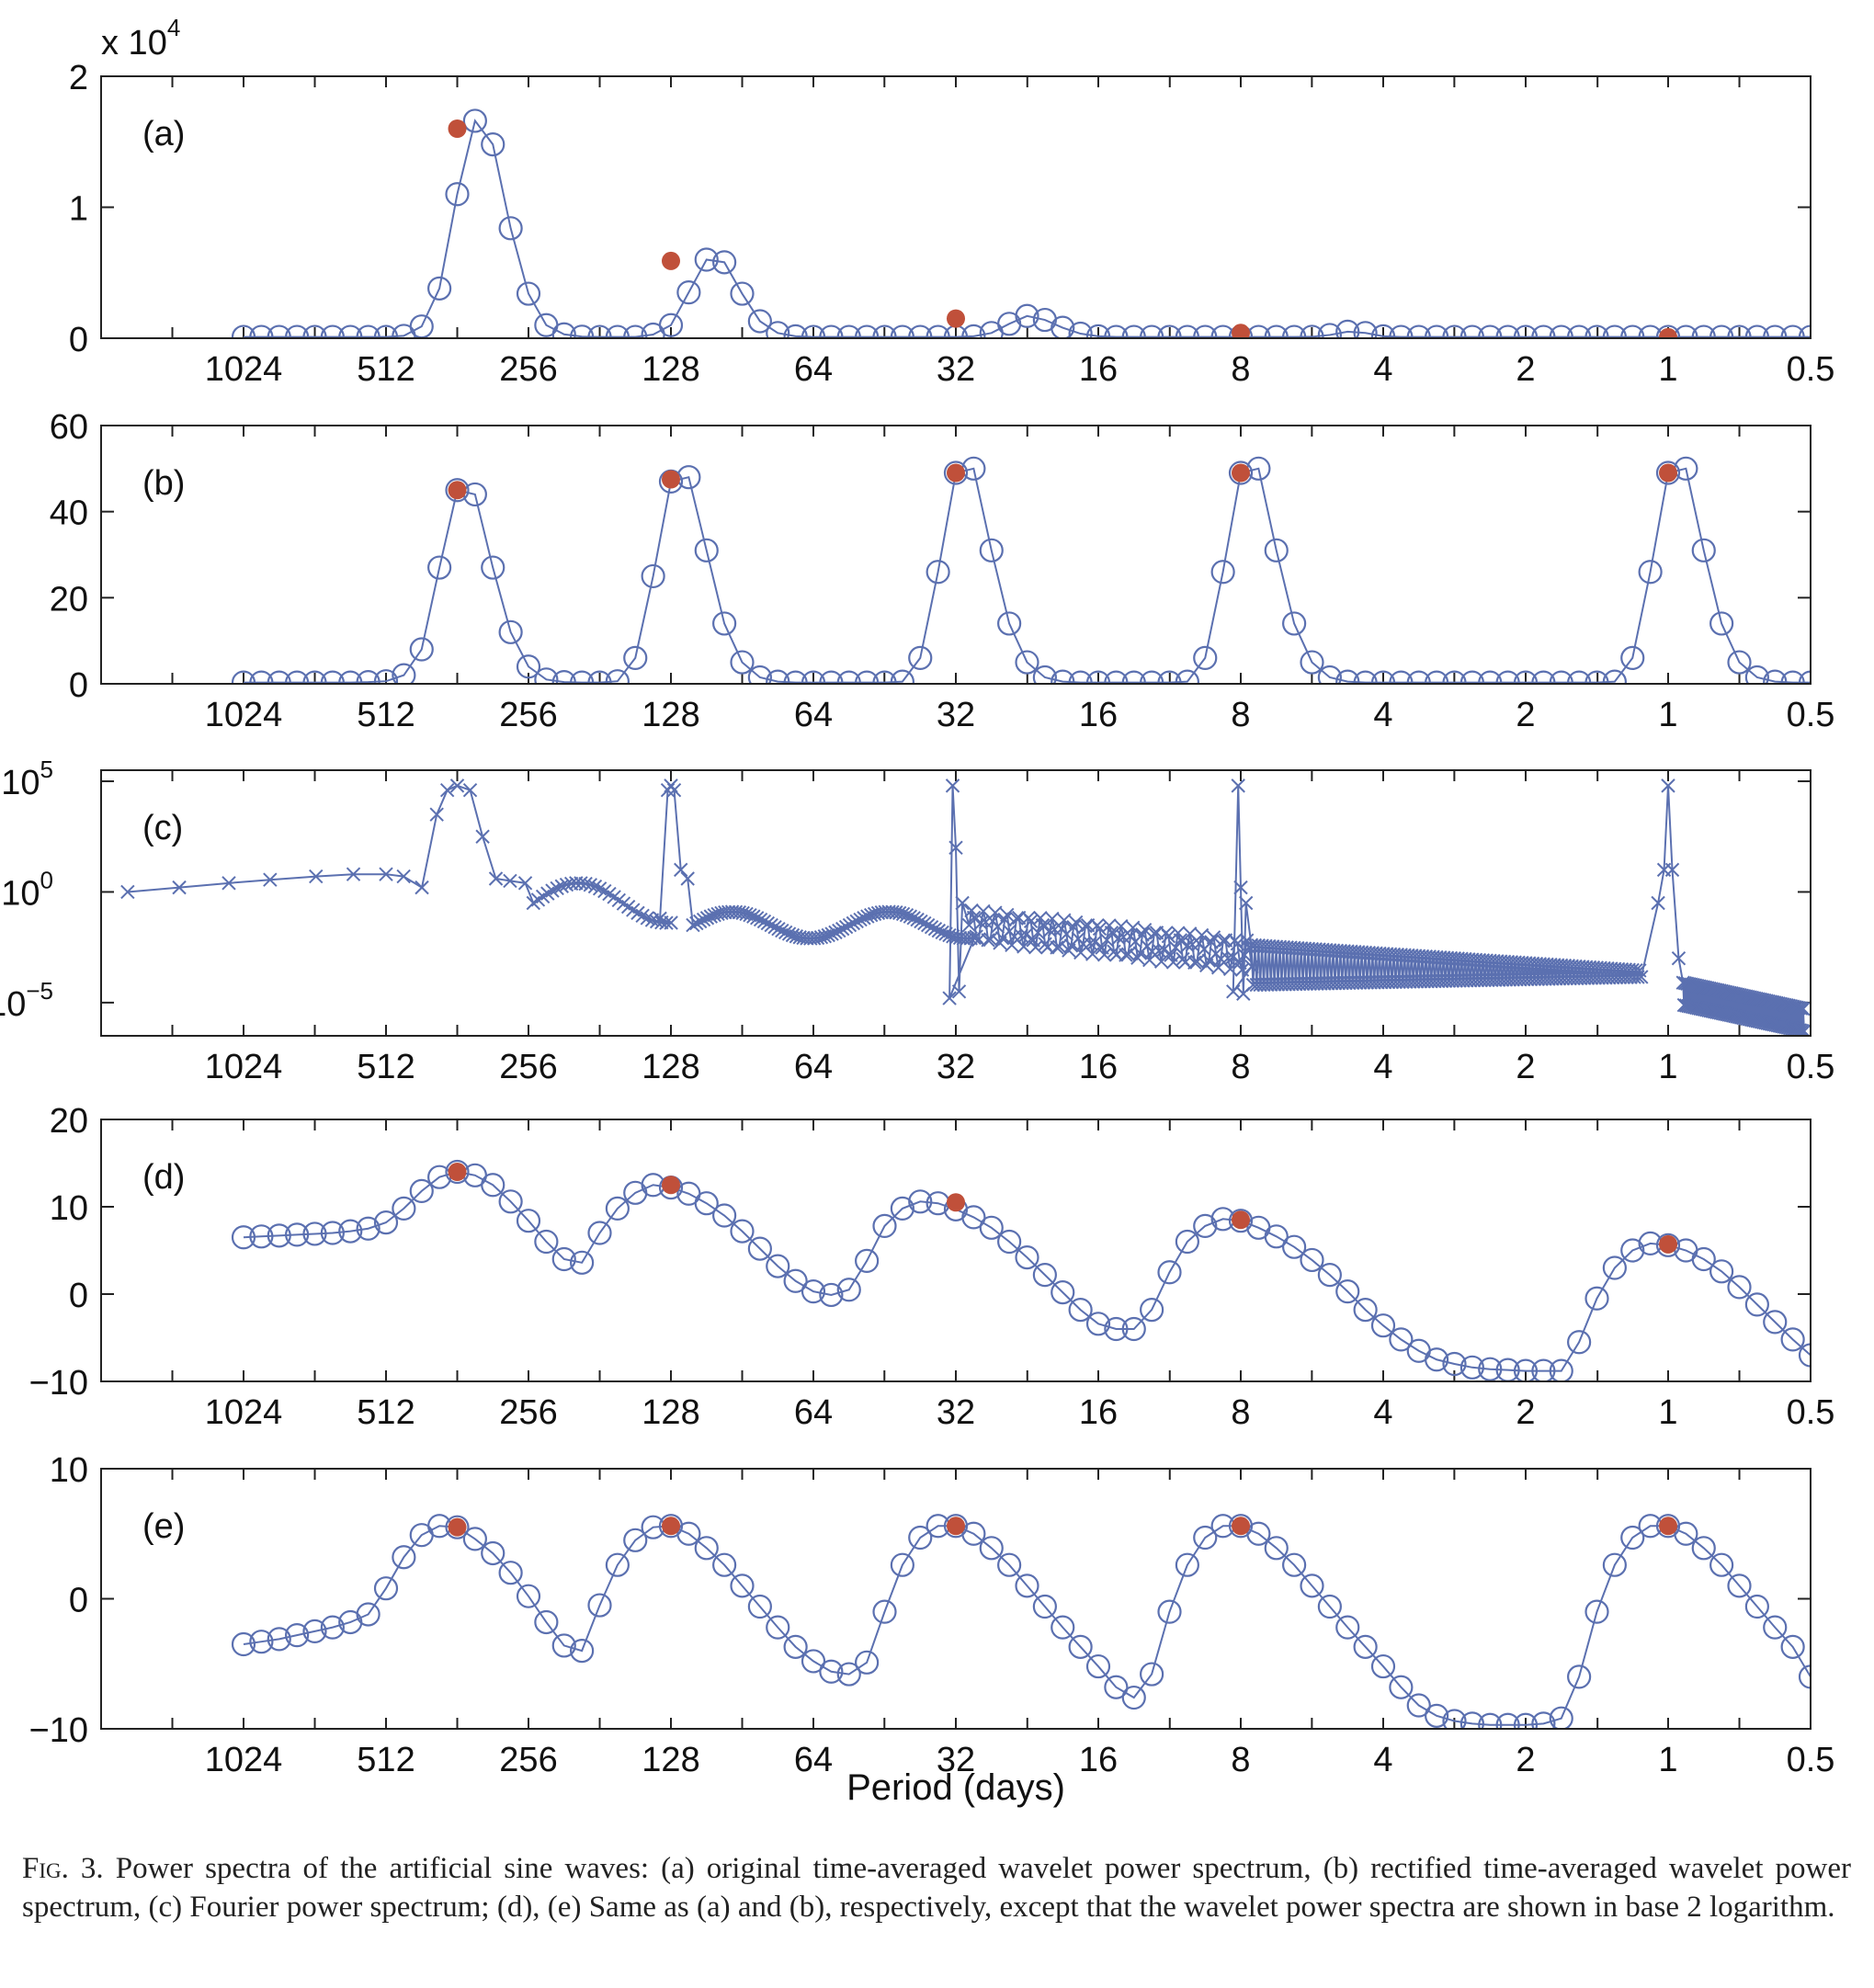 The width and height of the screenshot is (1874, 1988). I want to click on x-tick-label: 128, so click(670, 715).